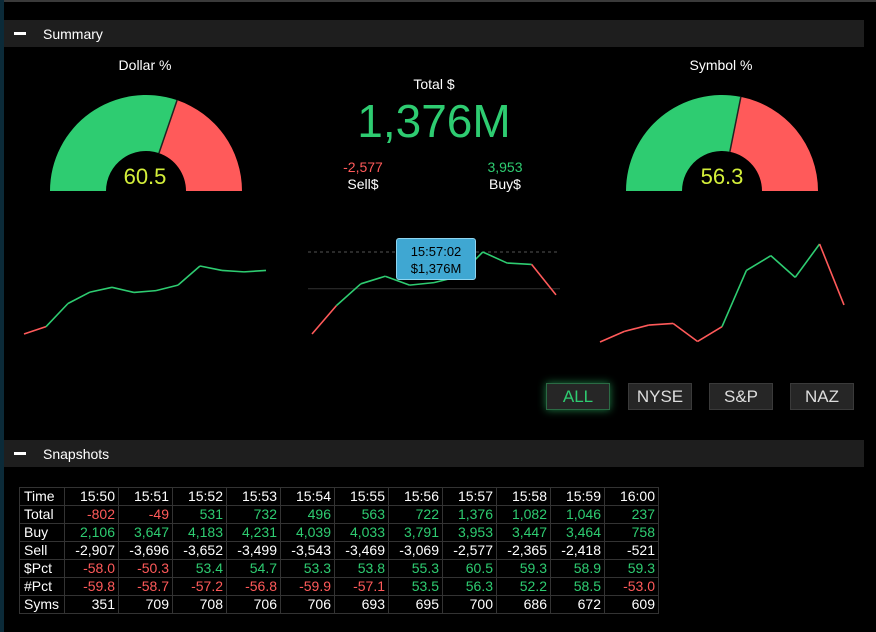 Image resolution: width=876 pixels, height=632 pixels. I want to click on buy-value: 3,953, so click(505, 167).